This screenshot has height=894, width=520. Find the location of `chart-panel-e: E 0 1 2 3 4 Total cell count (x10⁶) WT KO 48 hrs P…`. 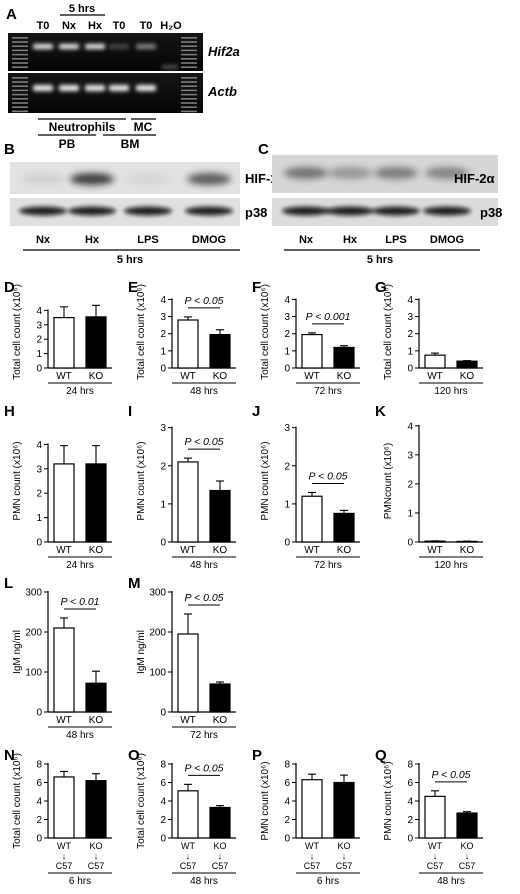

chart-panel-e: E 0 1 2 3 4 Total cell count (x10⁶) WT KO 48 hrs P… is located at coordinates (182, 338).